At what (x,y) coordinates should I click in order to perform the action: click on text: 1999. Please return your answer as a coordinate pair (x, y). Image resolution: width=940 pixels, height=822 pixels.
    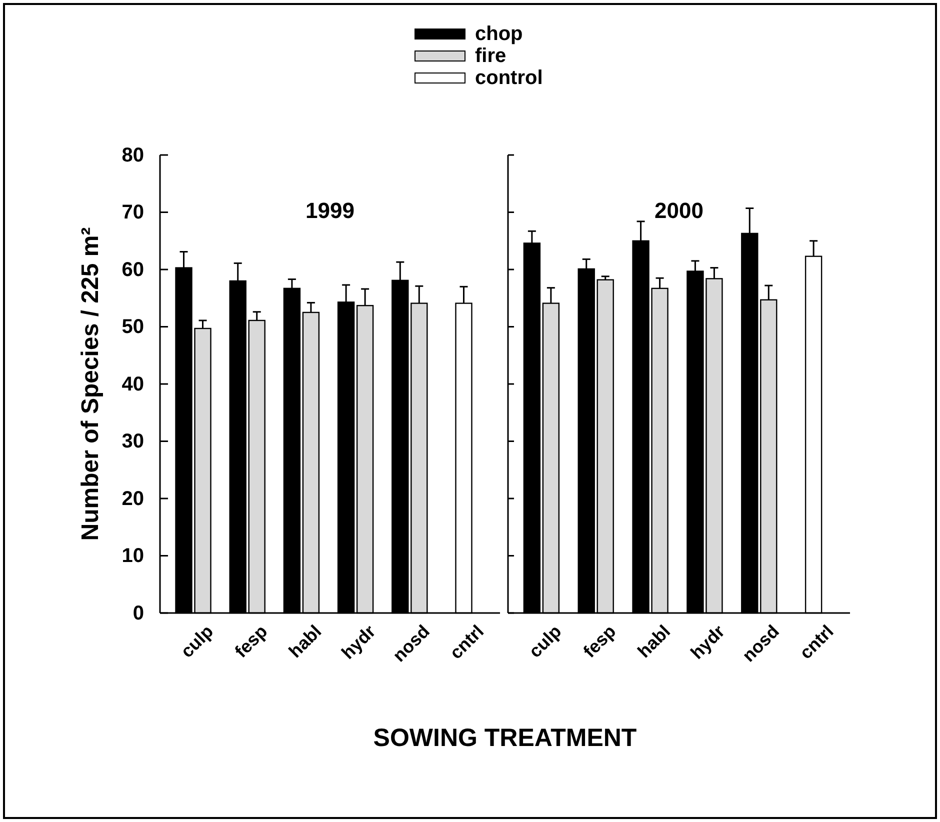
    Looking at the image, I should click on (330, 210).